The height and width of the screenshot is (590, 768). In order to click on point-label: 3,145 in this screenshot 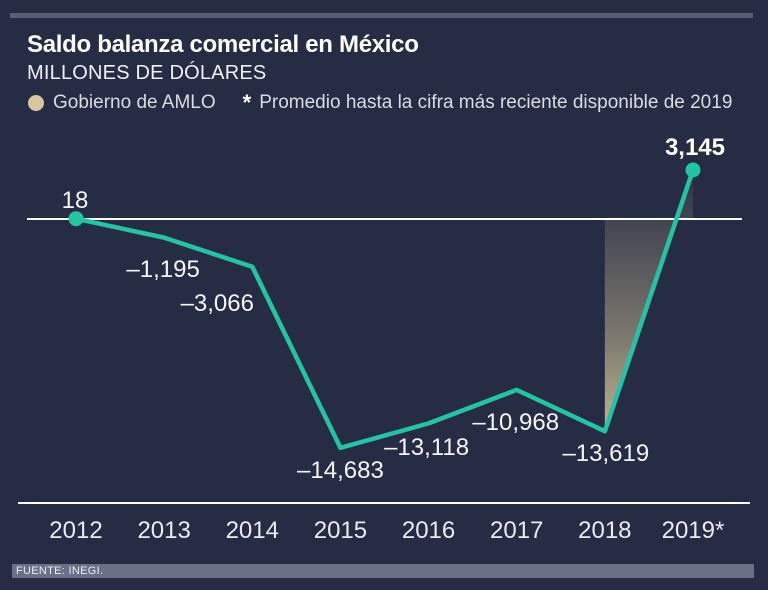, I will do `click(695, 147)`.